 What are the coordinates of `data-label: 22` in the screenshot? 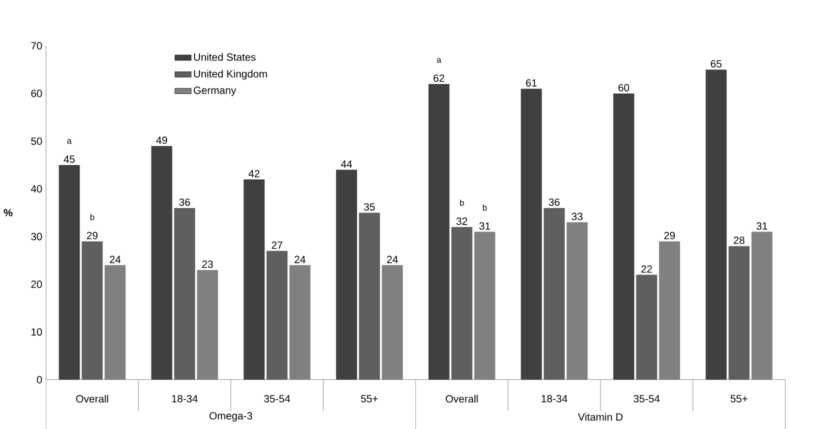 It's located at (646, 268).